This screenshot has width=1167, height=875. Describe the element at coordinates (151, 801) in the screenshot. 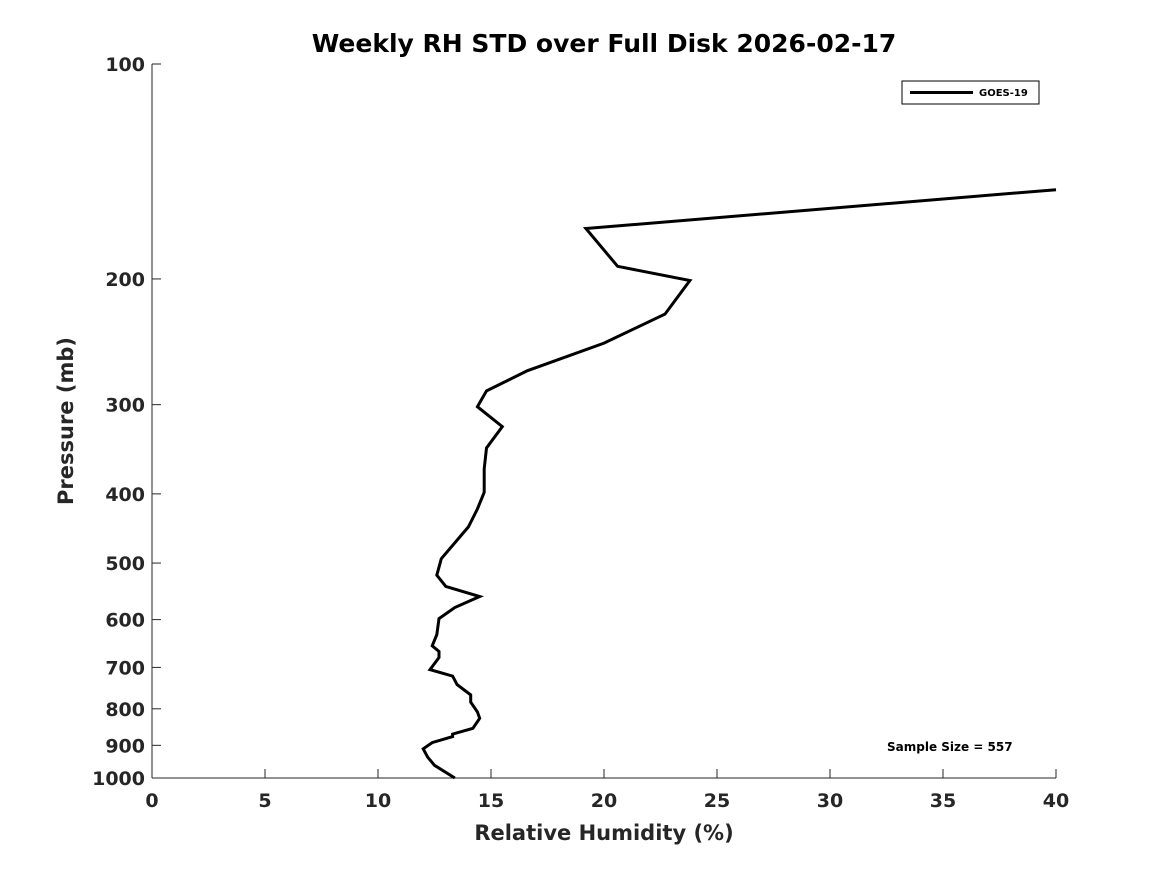

I see `x-tick-label: 0` at that location.